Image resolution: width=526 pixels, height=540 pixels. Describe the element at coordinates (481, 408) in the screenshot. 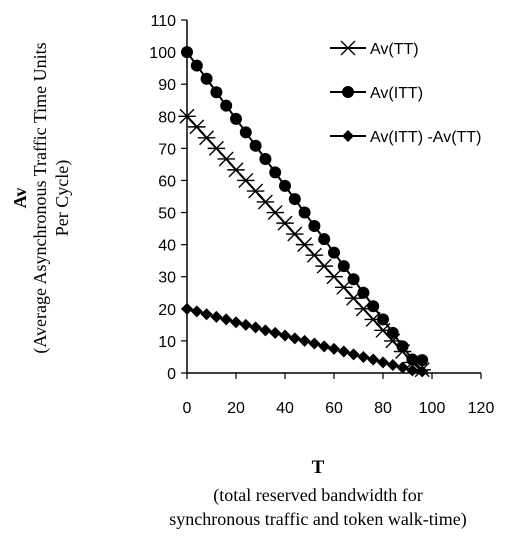

I see `x-tick-label: 120` at that location.